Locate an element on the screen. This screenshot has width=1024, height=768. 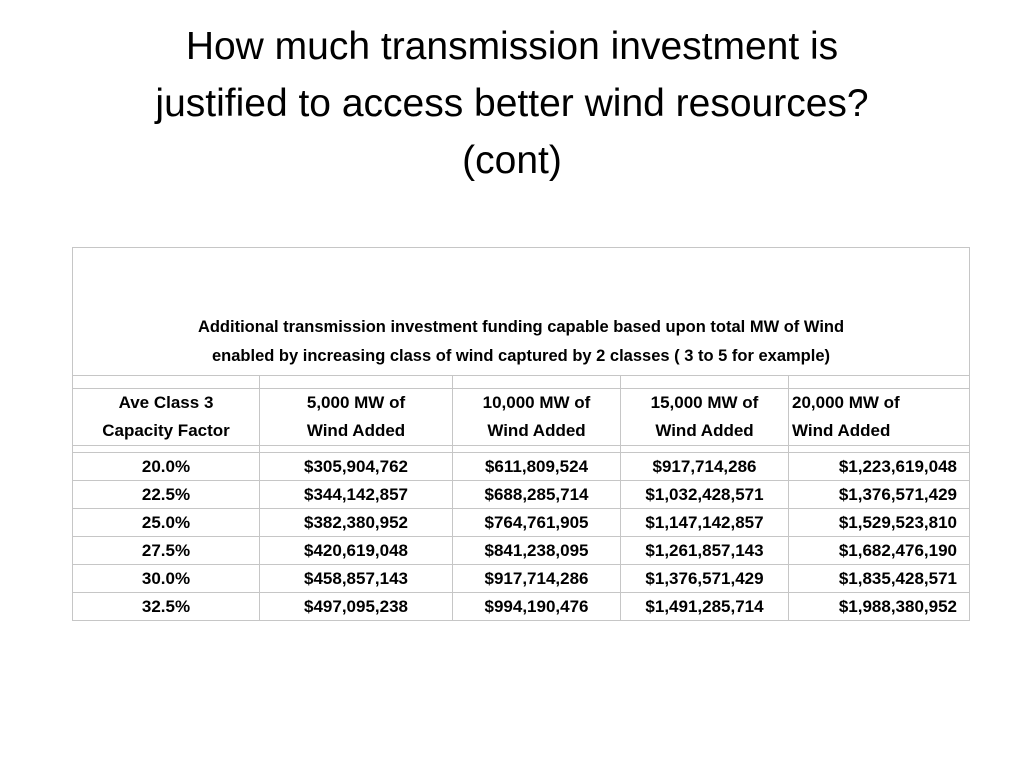
header-5000-mw: 5,000 MW of Wind Added is located at coordinates (356, 417).